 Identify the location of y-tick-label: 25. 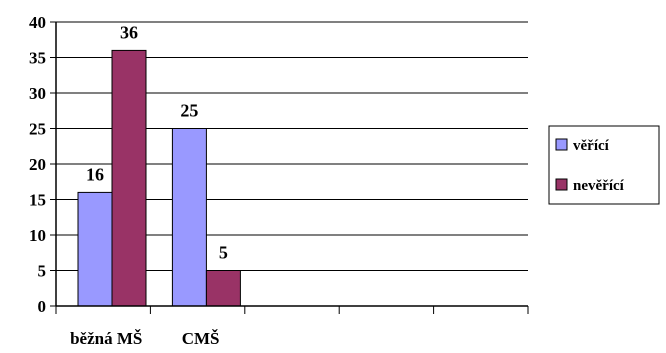
(37, 129).